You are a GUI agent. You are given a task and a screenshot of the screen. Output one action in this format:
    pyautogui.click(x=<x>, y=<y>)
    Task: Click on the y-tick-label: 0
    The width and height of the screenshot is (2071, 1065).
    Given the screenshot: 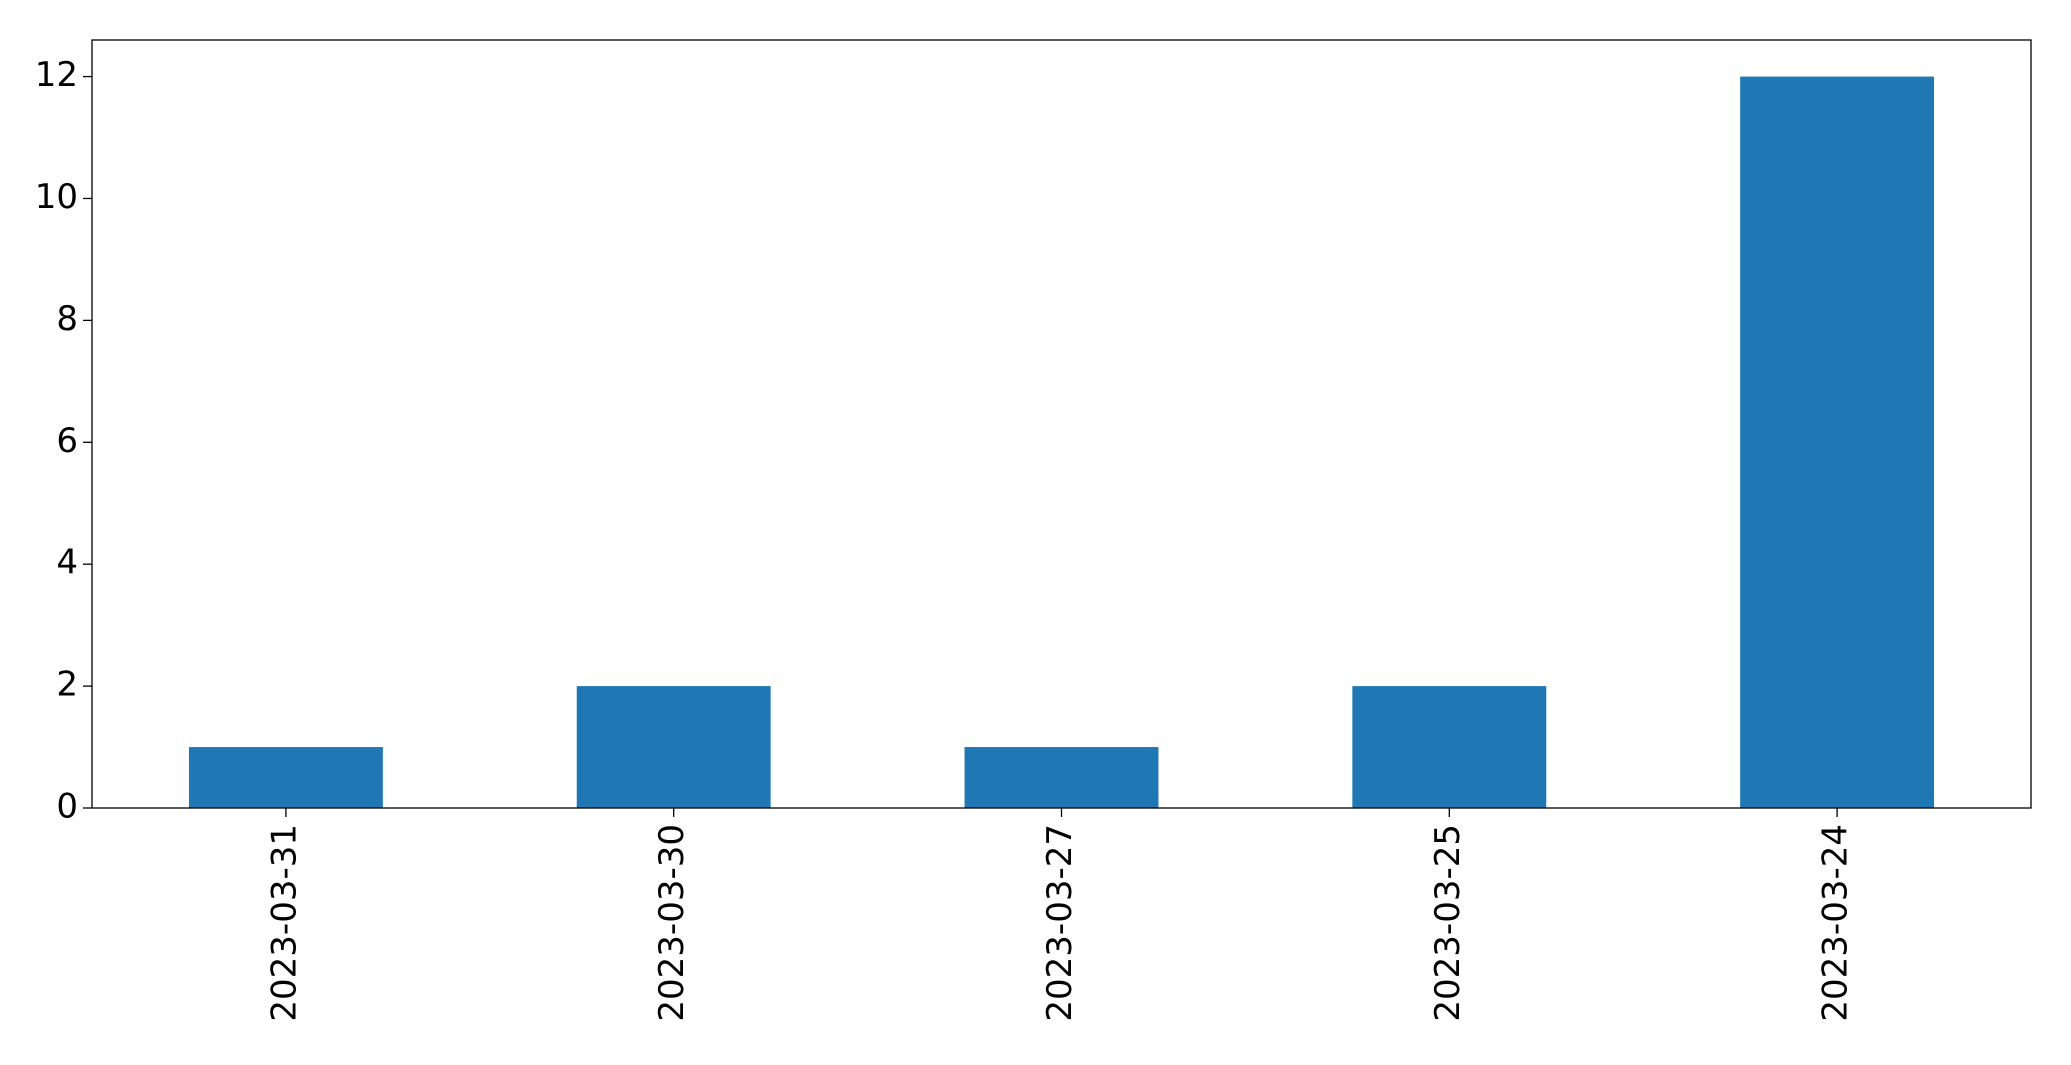 What is the action you would take?
    pyautogui.click(x=67, y=807)
    